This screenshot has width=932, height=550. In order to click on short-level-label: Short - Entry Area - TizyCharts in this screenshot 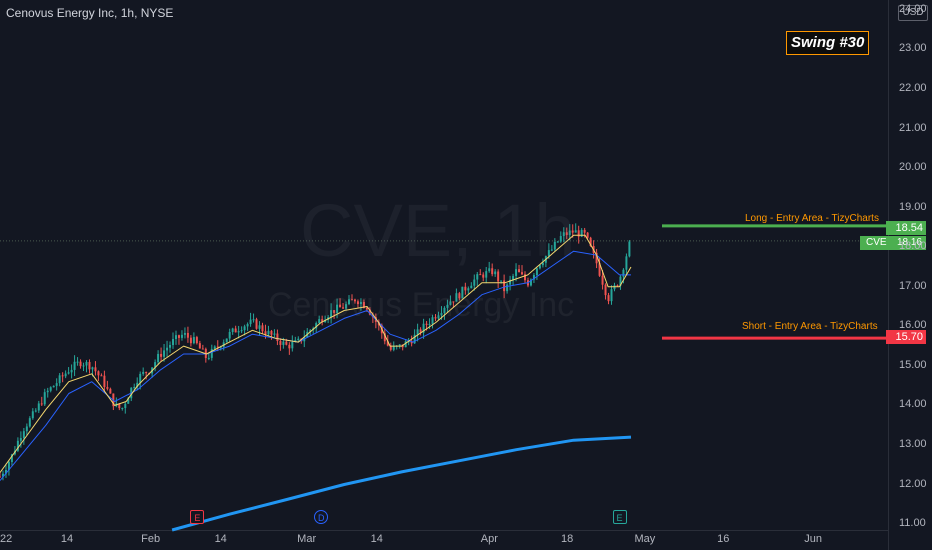, I will do `click(810, 326)`.